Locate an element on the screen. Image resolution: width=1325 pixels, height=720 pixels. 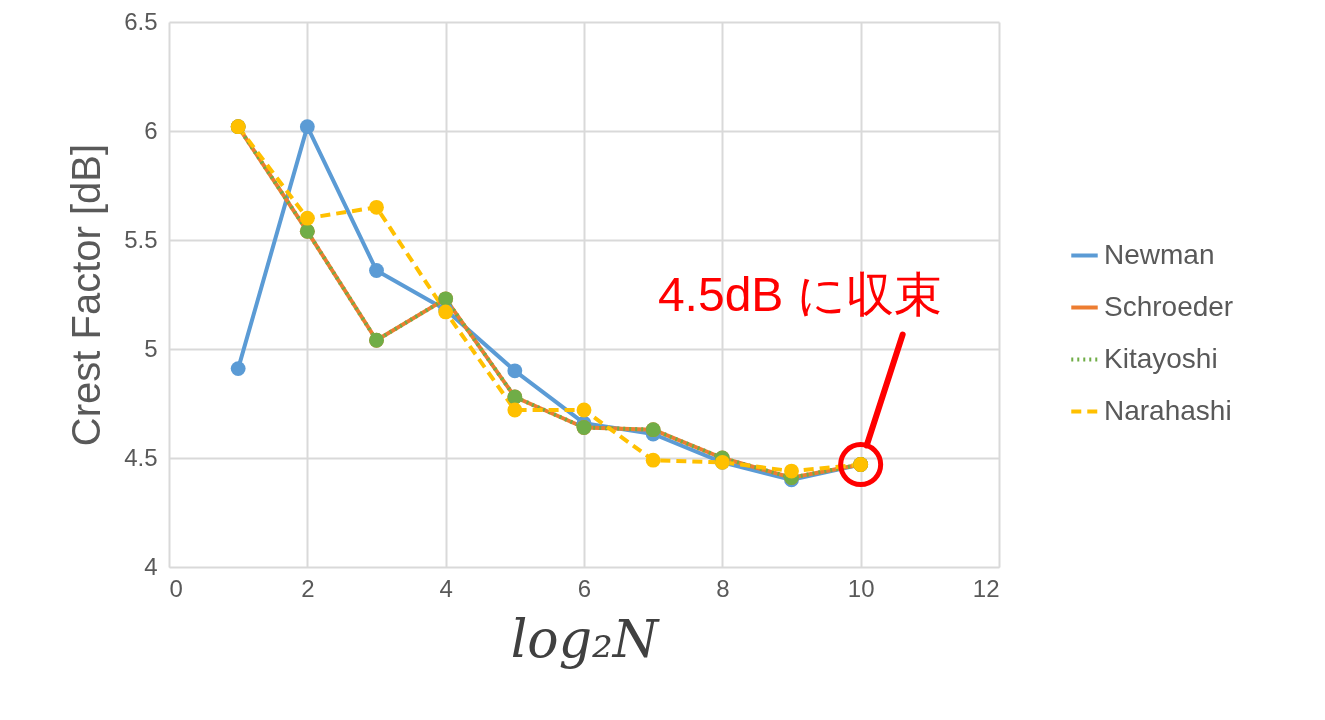
x-tick-label: 12 is located at coordinates (986, 588).